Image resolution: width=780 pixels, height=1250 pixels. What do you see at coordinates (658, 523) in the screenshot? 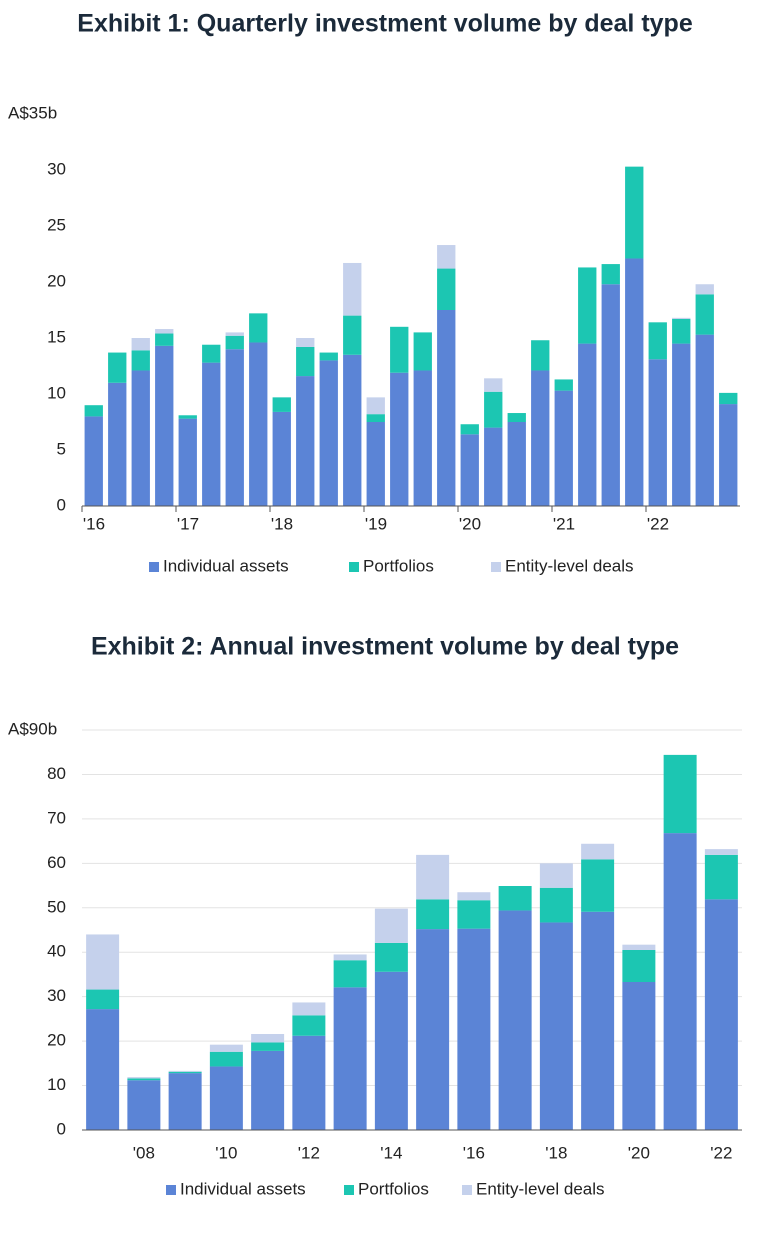
I see `x-tick-label: '22` at bounding box center [658, 523].